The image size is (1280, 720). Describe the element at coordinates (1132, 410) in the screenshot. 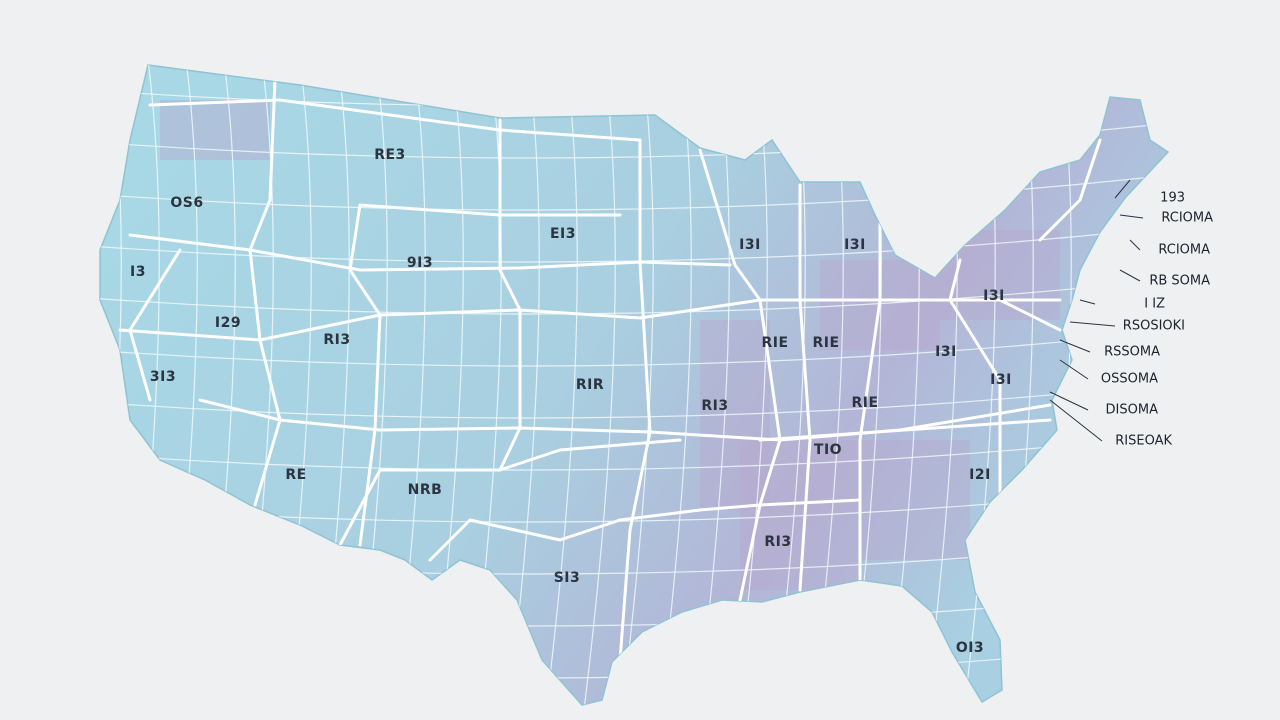

I see `callout-label: DISOMA` at that location.